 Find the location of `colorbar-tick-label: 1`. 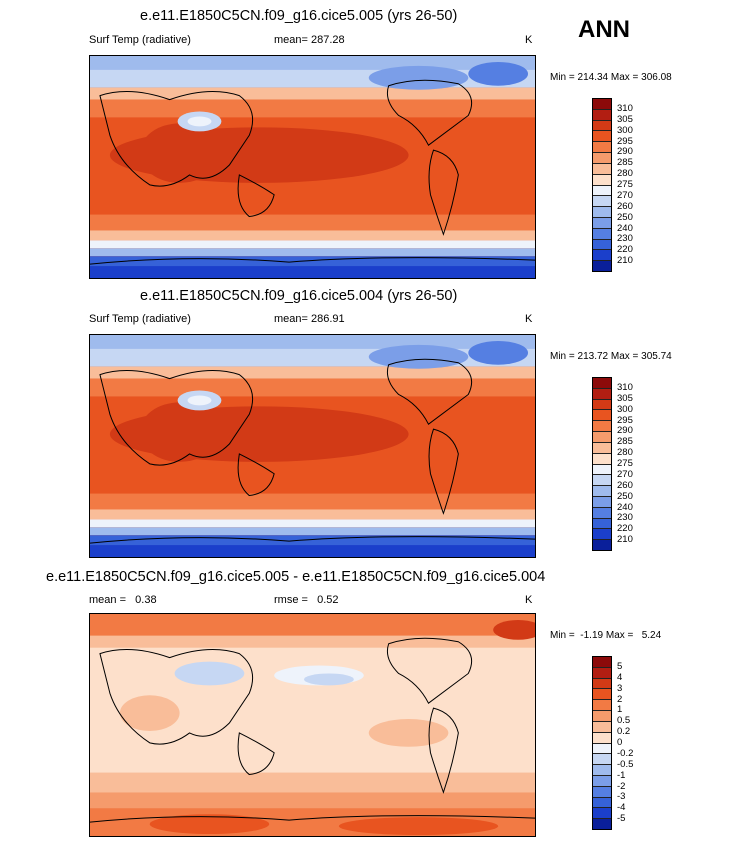

colorbar-tick-label: 1 is located at coordinates (620, 710).